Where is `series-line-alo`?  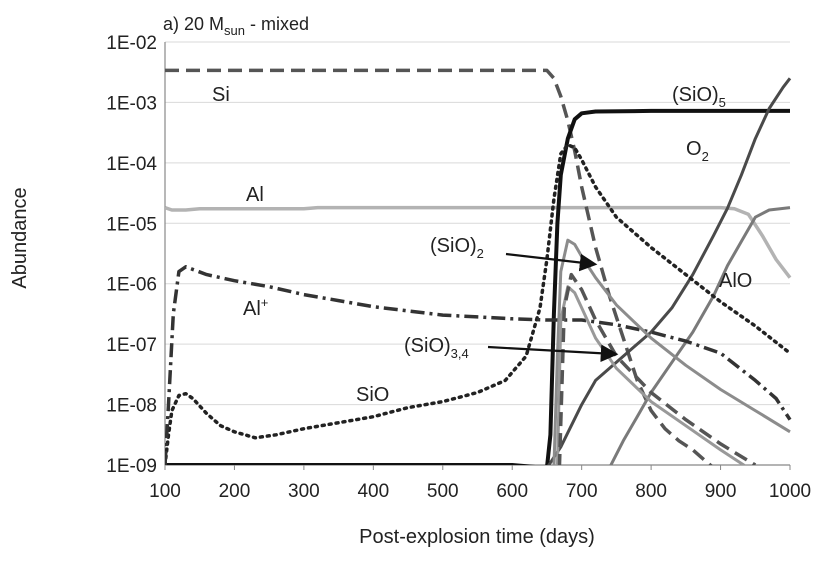
series-line-alo is located at coordinates (700, 335).